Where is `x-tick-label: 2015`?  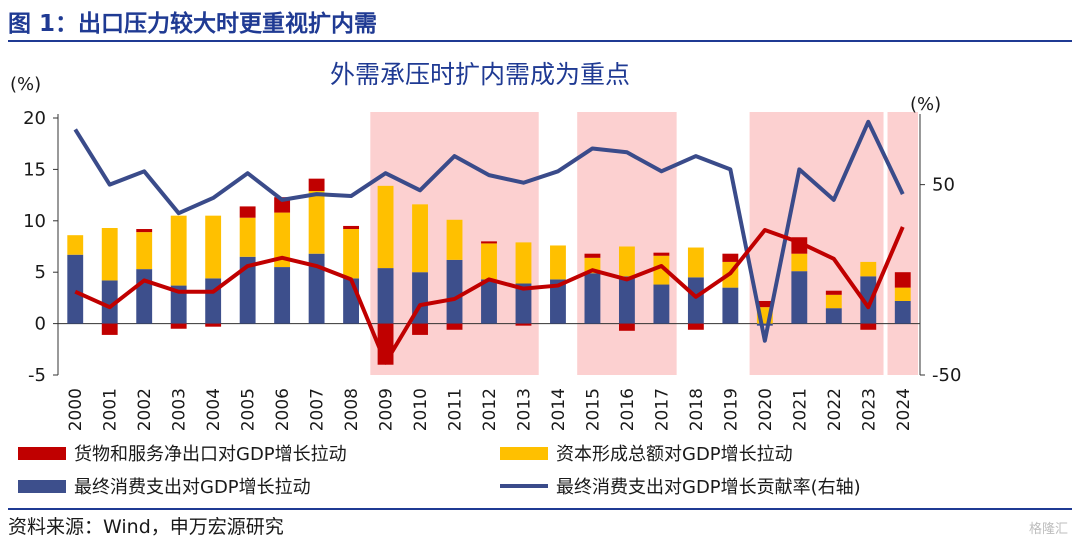
x-tick-label: 2015 is located at coordinates (593, 409).